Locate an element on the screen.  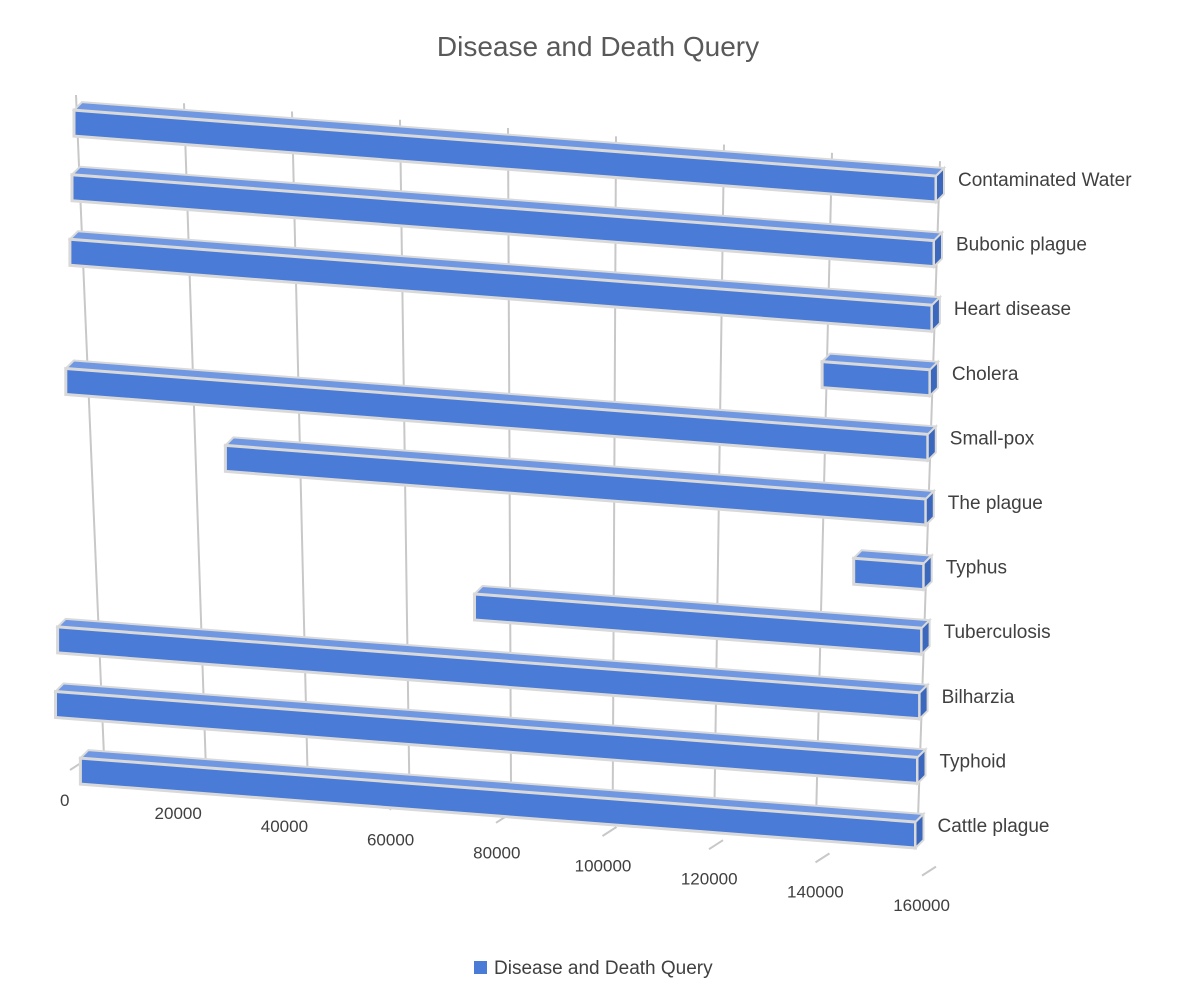
bar-cattle-plague is located at coordinates (502, 800).